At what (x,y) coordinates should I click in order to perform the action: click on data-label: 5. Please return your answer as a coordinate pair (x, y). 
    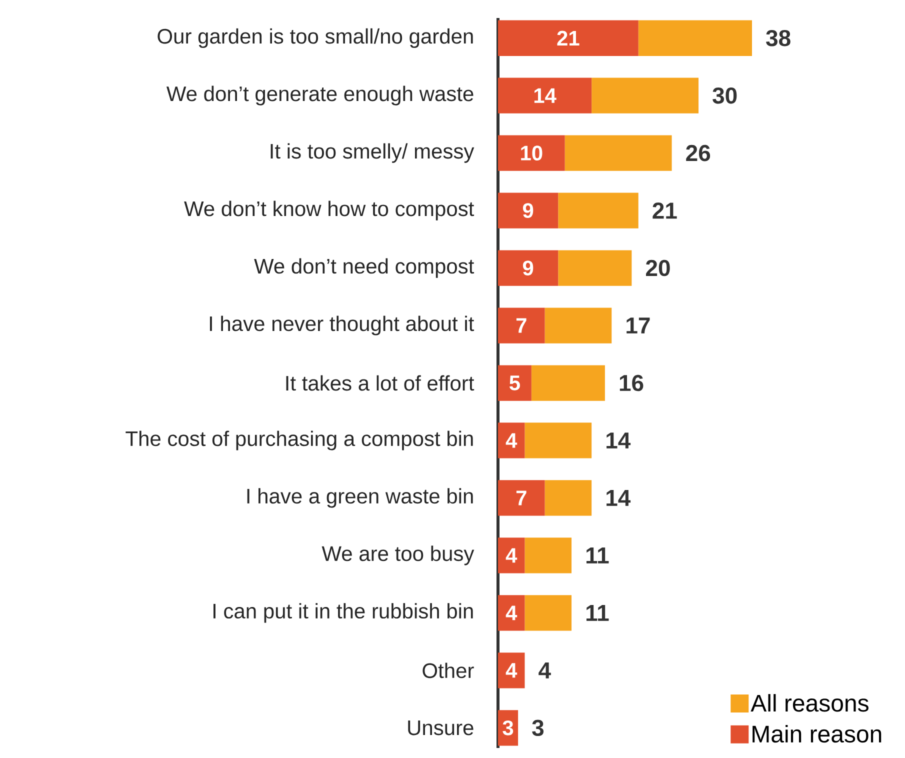
    Looking at the image, I should click on (515, 383).